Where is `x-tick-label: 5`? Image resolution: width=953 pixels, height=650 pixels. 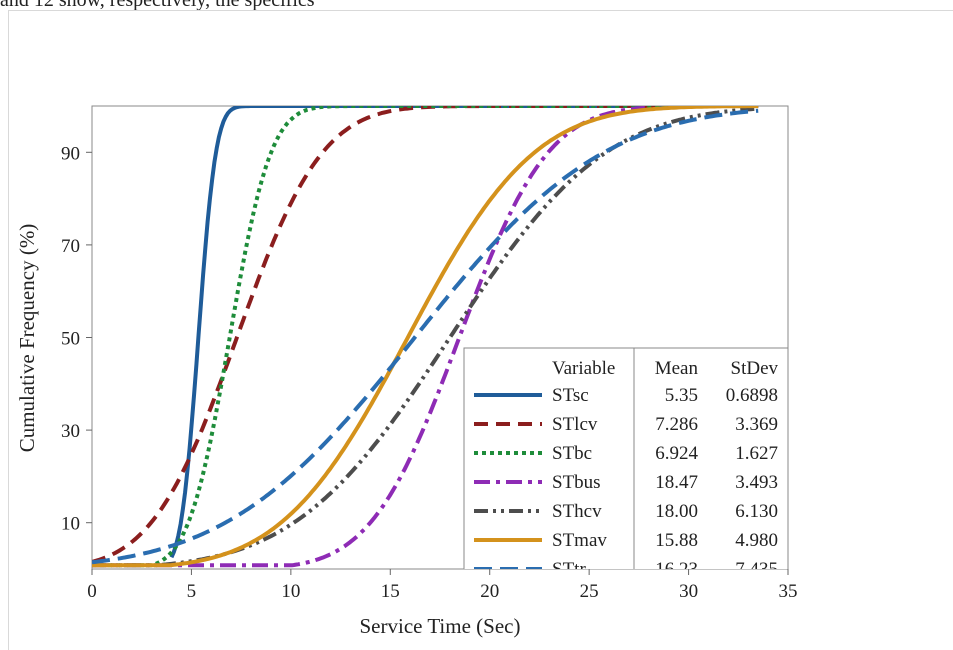
x-tick-label: 5 is located at coordinates (192, 591).